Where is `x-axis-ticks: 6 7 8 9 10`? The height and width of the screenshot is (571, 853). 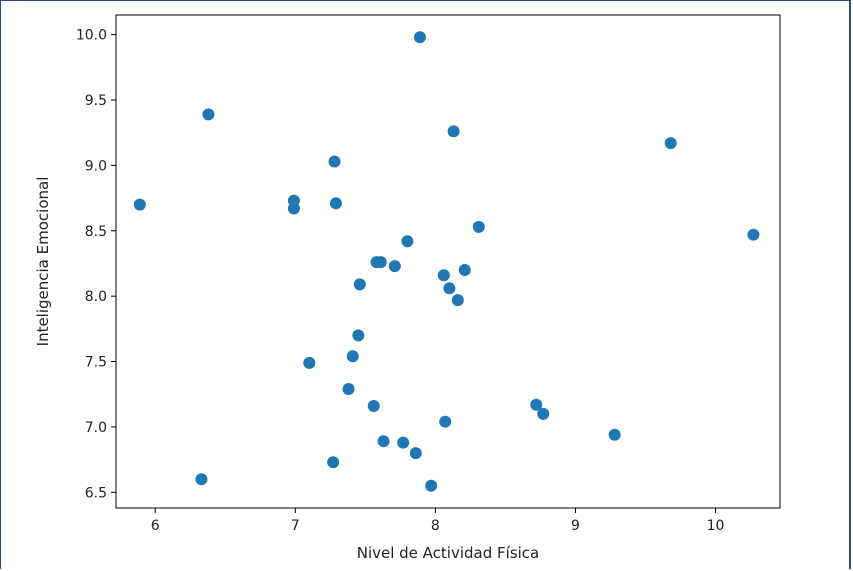 x-axis-ticks: 6 7 8 9 10 is located at coordinates (438, 521).